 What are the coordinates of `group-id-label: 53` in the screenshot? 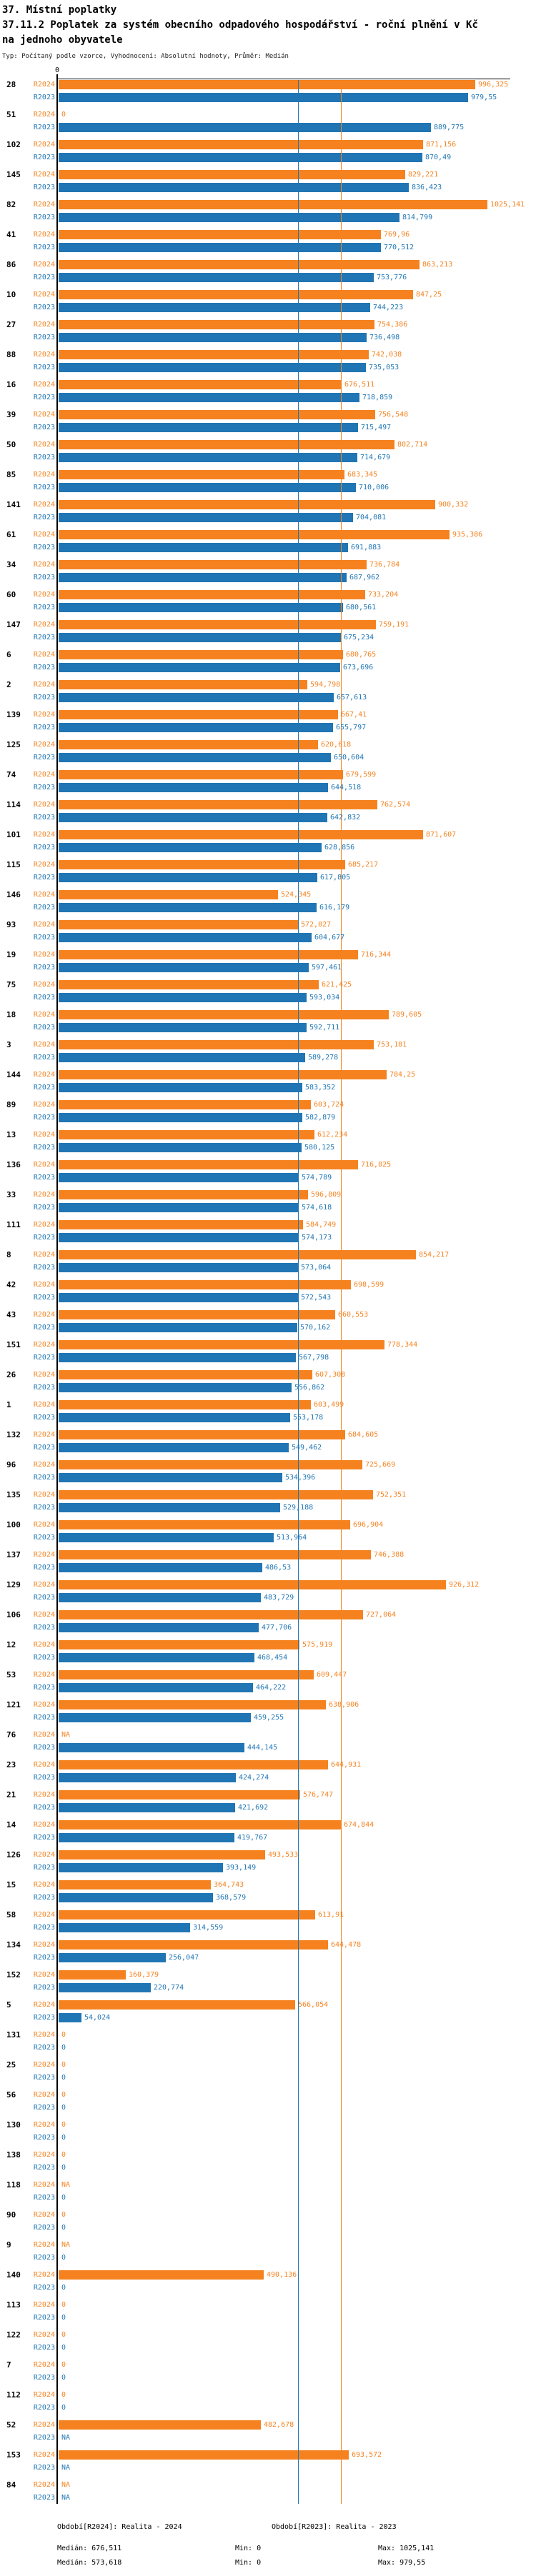 It's located at (11, 1674).